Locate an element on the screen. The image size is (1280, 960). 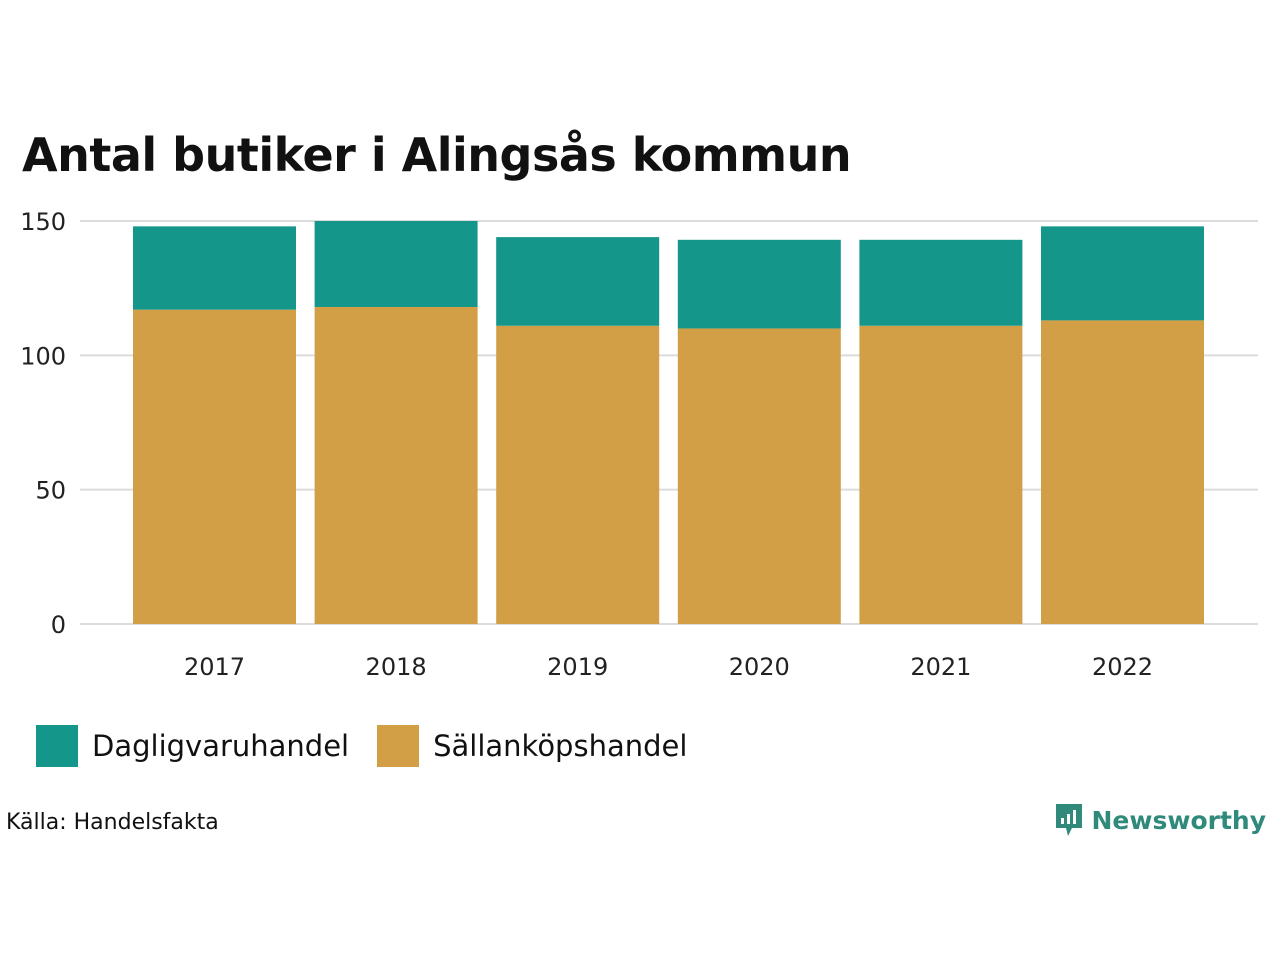
y-tick-label: 0 is located at coordinates (58, 625).